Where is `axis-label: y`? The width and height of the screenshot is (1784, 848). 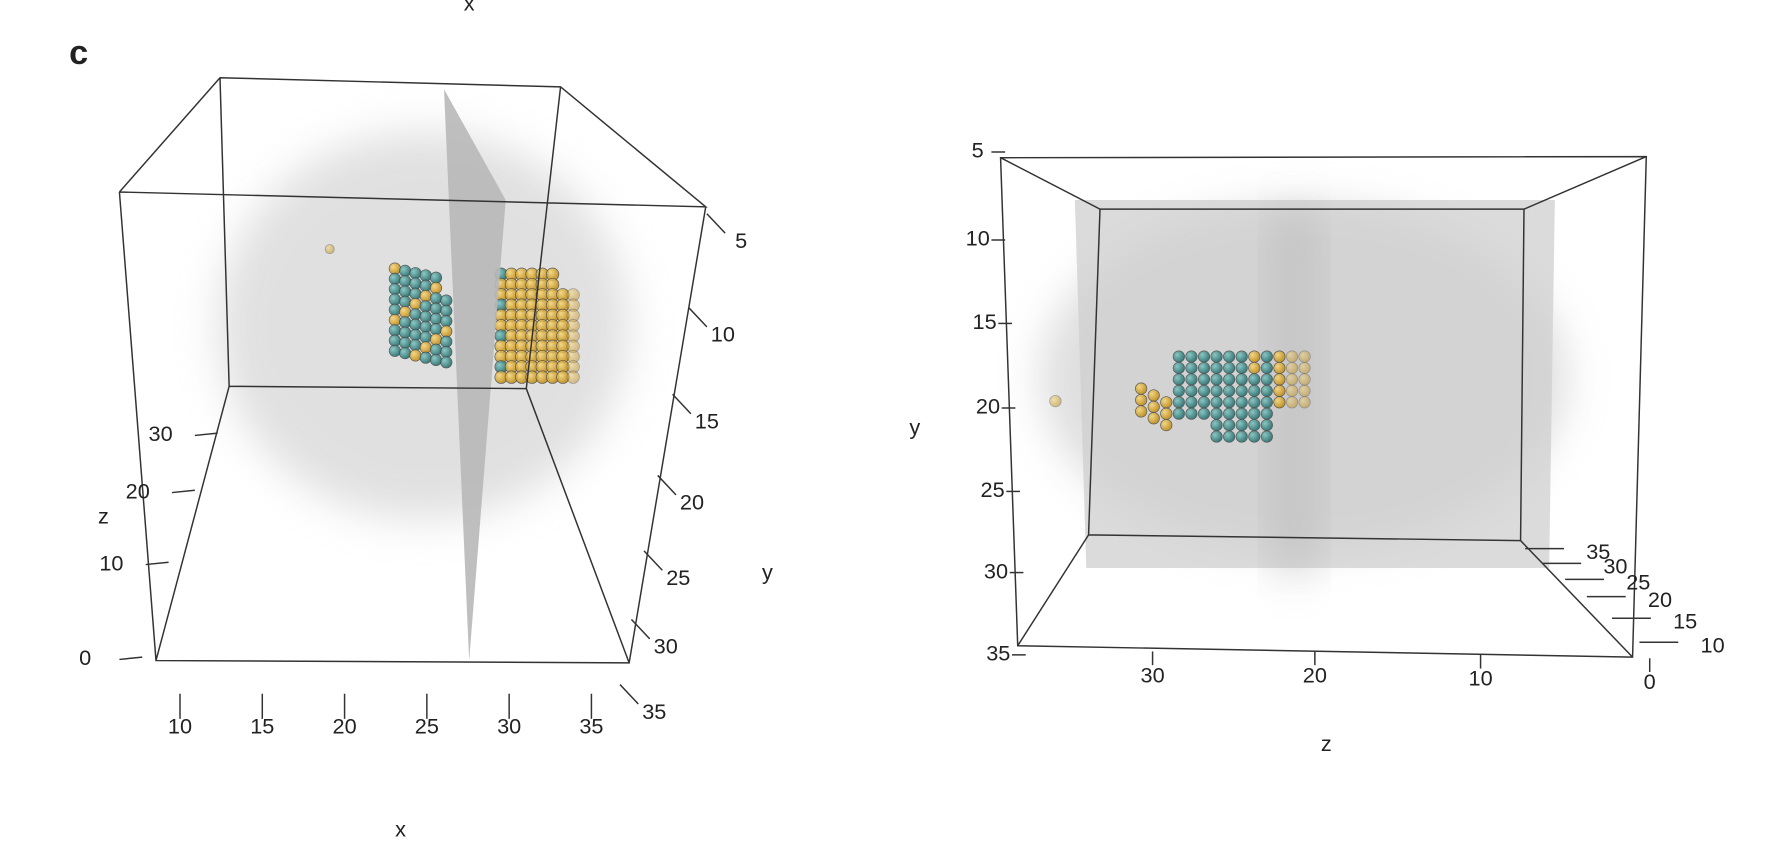 axis-label: y is located at coordinates (767, 571).